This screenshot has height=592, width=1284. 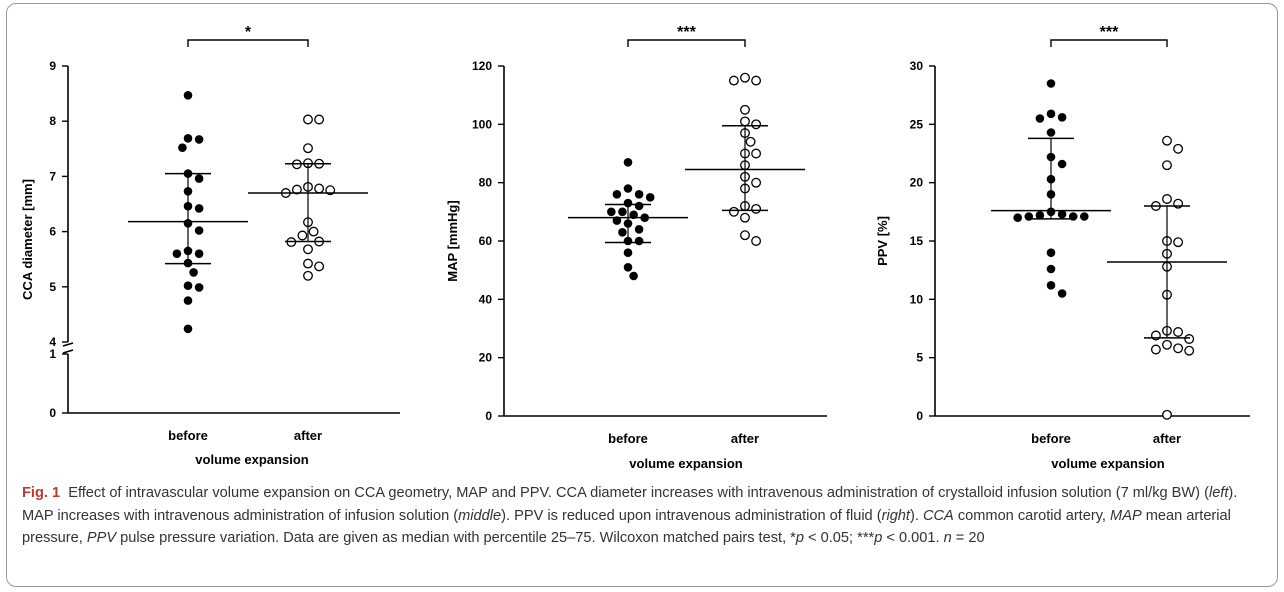 I want to click on caption-text: mean arterial pressure,, so click(x=626, y=527).